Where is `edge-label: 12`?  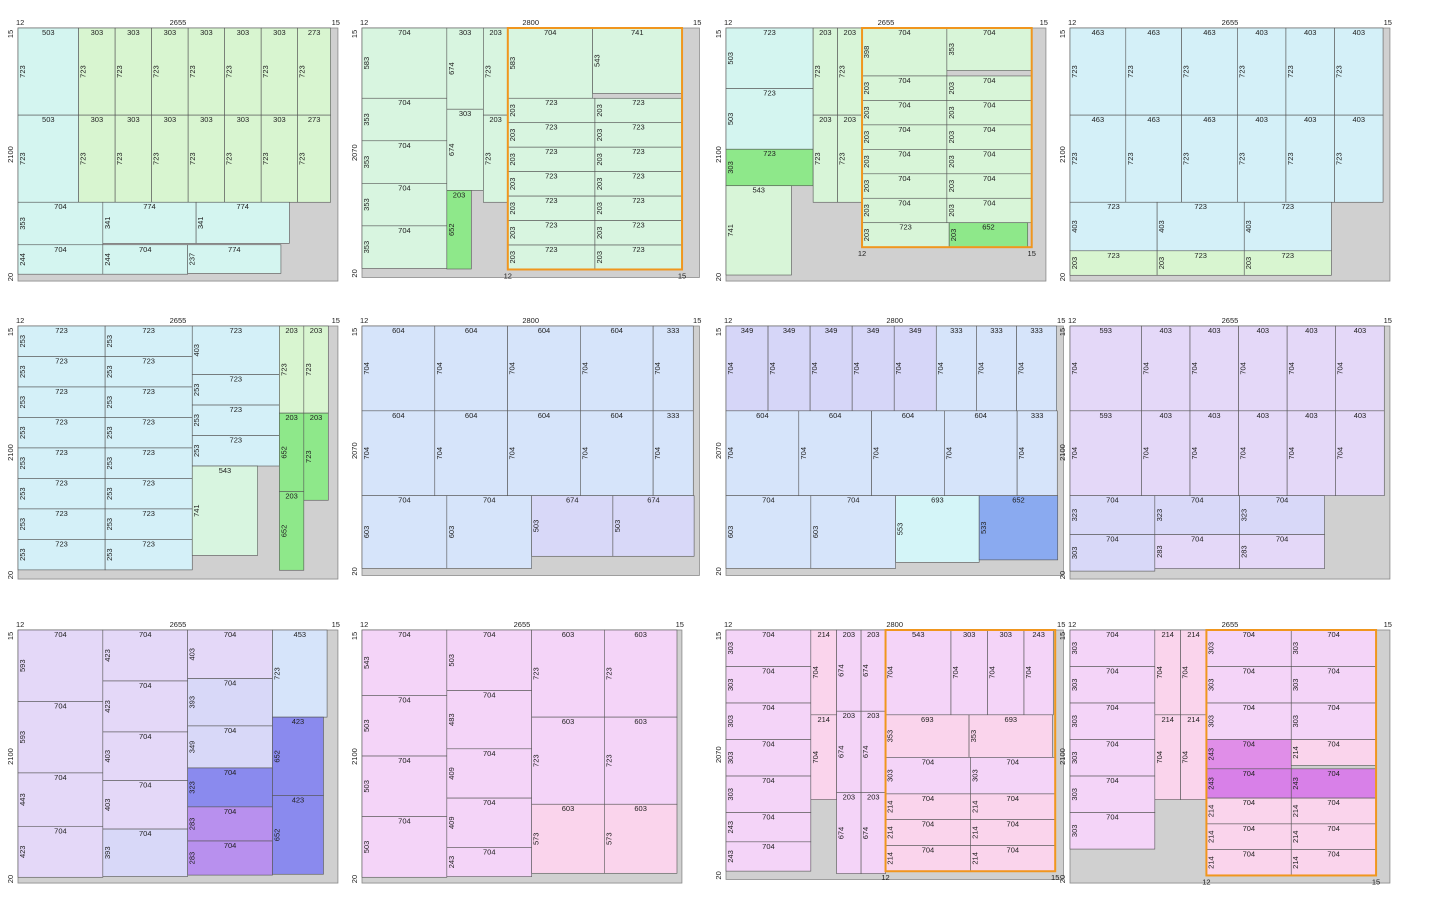
edge-label: 12 is located at coordinates (862, 253).